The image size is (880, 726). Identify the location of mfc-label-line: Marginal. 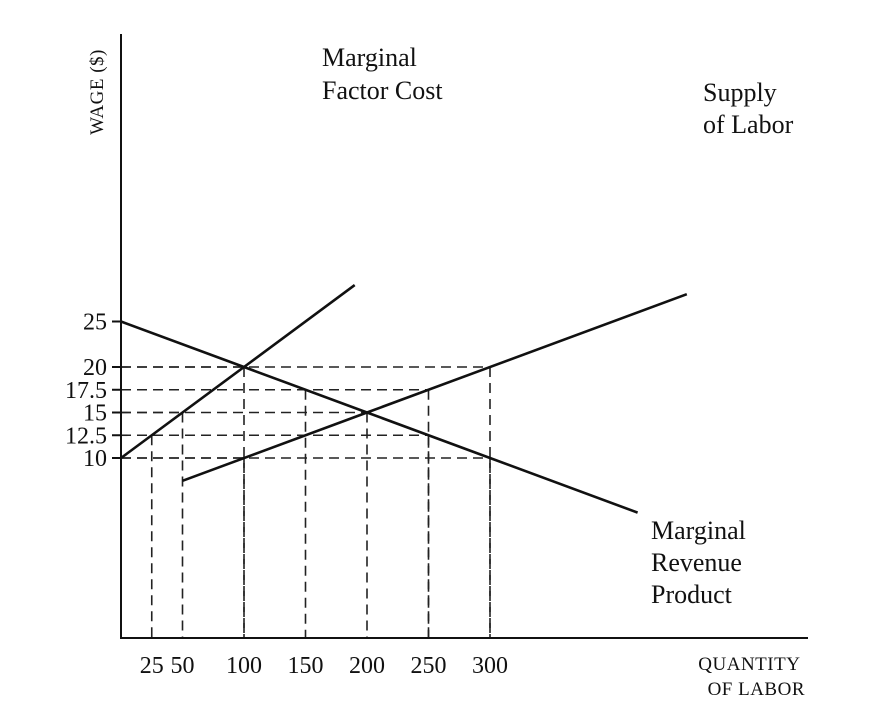
(369, 57).